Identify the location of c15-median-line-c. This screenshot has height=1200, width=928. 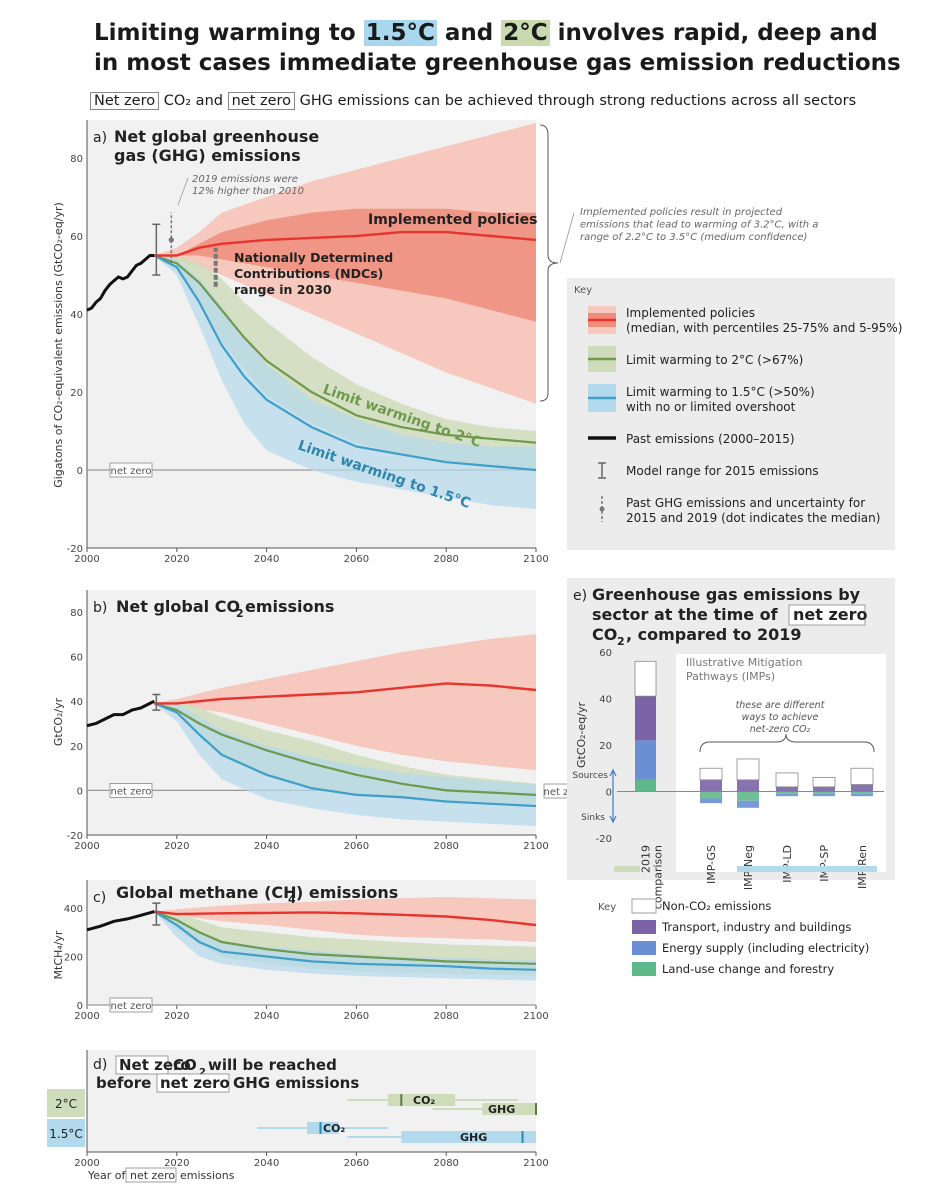
(345, 940).